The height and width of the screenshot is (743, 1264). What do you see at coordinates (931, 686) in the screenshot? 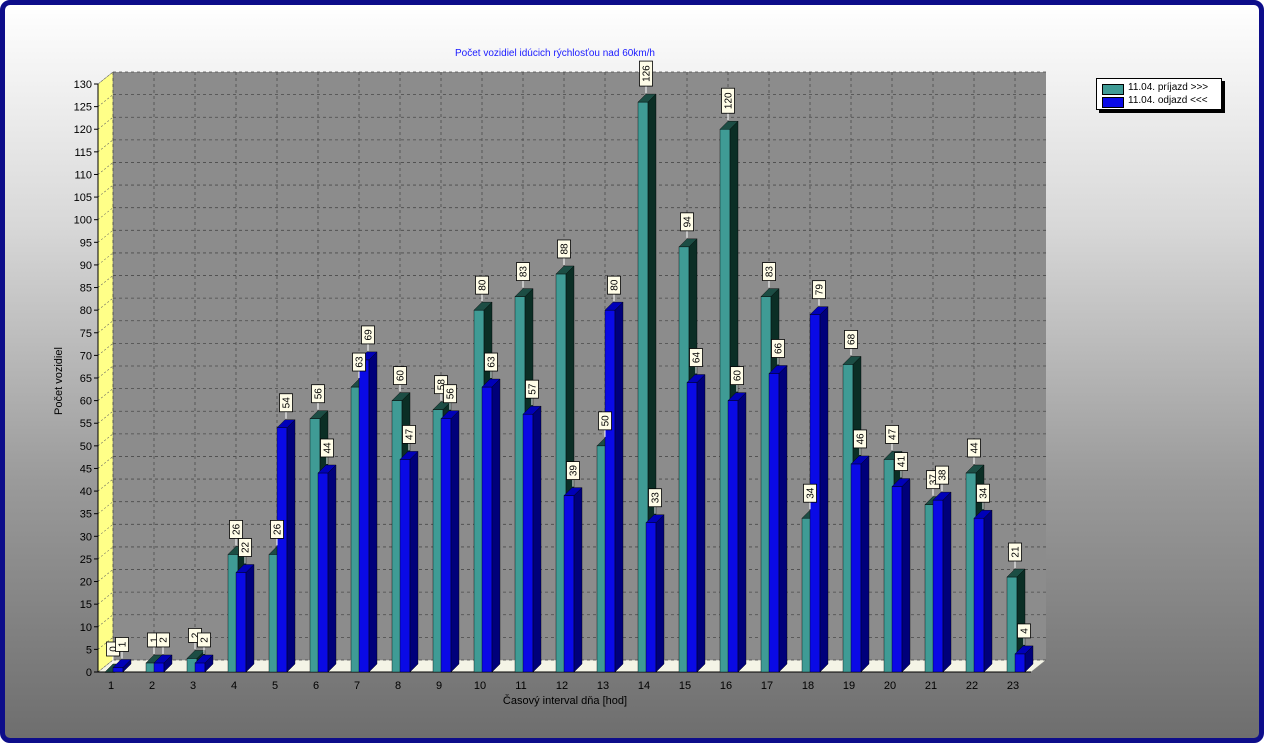
I see `x-tick-label: 21` at bounding box center [931, 686].